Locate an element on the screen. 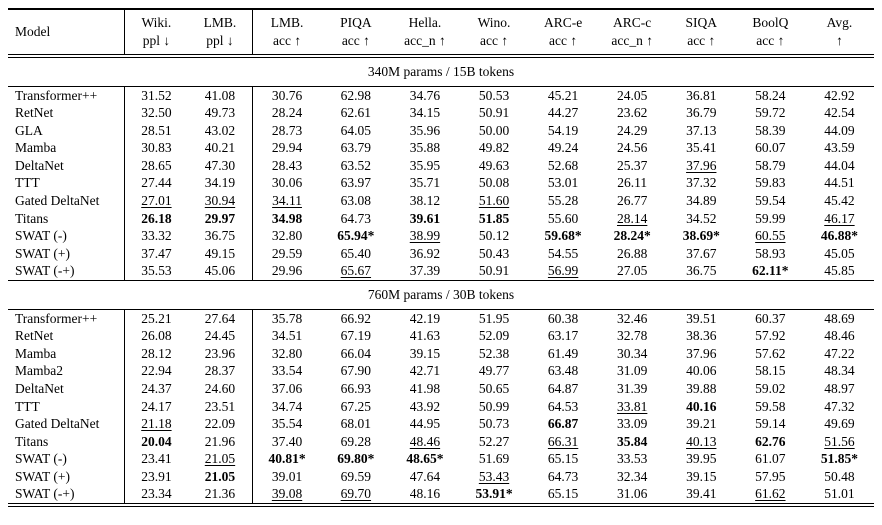  metric-value: 66.04 is located at coordinates (356, 353).